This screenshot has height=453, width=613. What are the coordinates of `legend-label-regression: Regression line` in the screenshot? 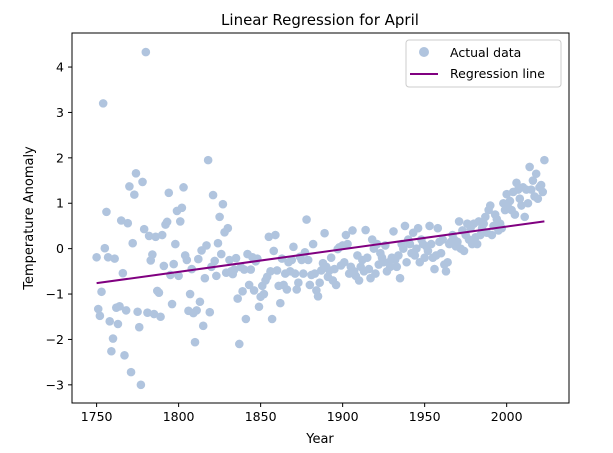 It's located at (497, 73).